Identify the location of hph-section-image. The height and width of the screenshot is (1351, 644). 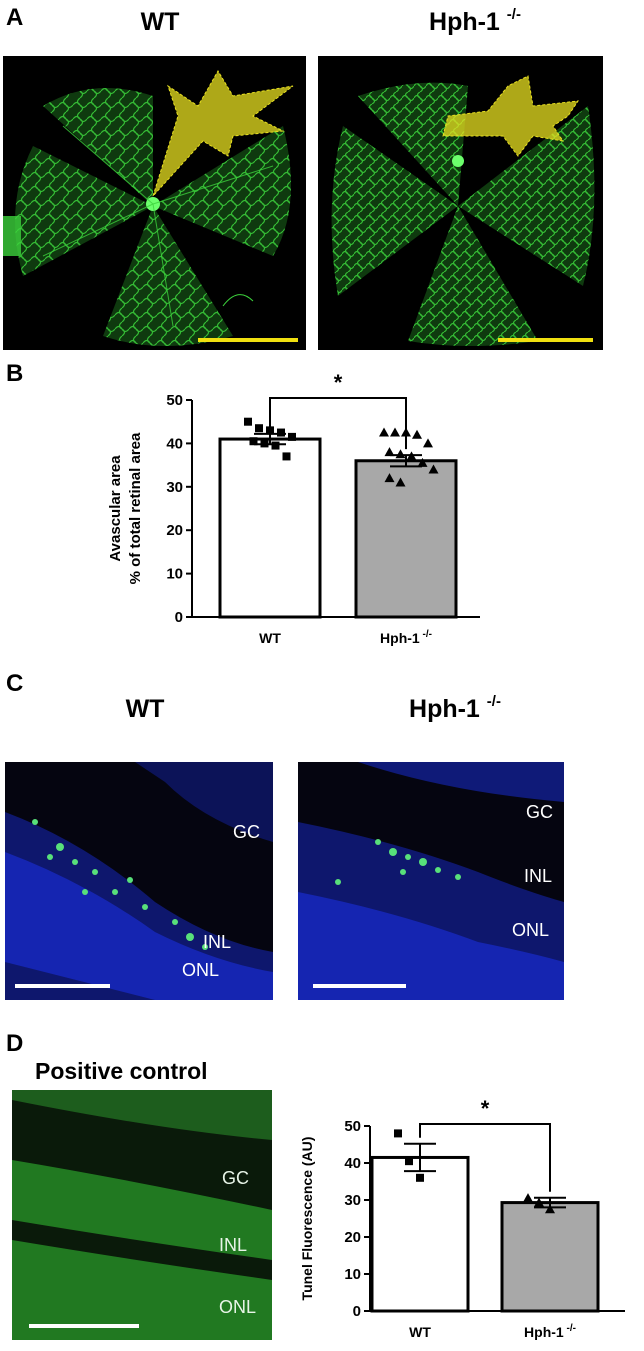
(431, 881).